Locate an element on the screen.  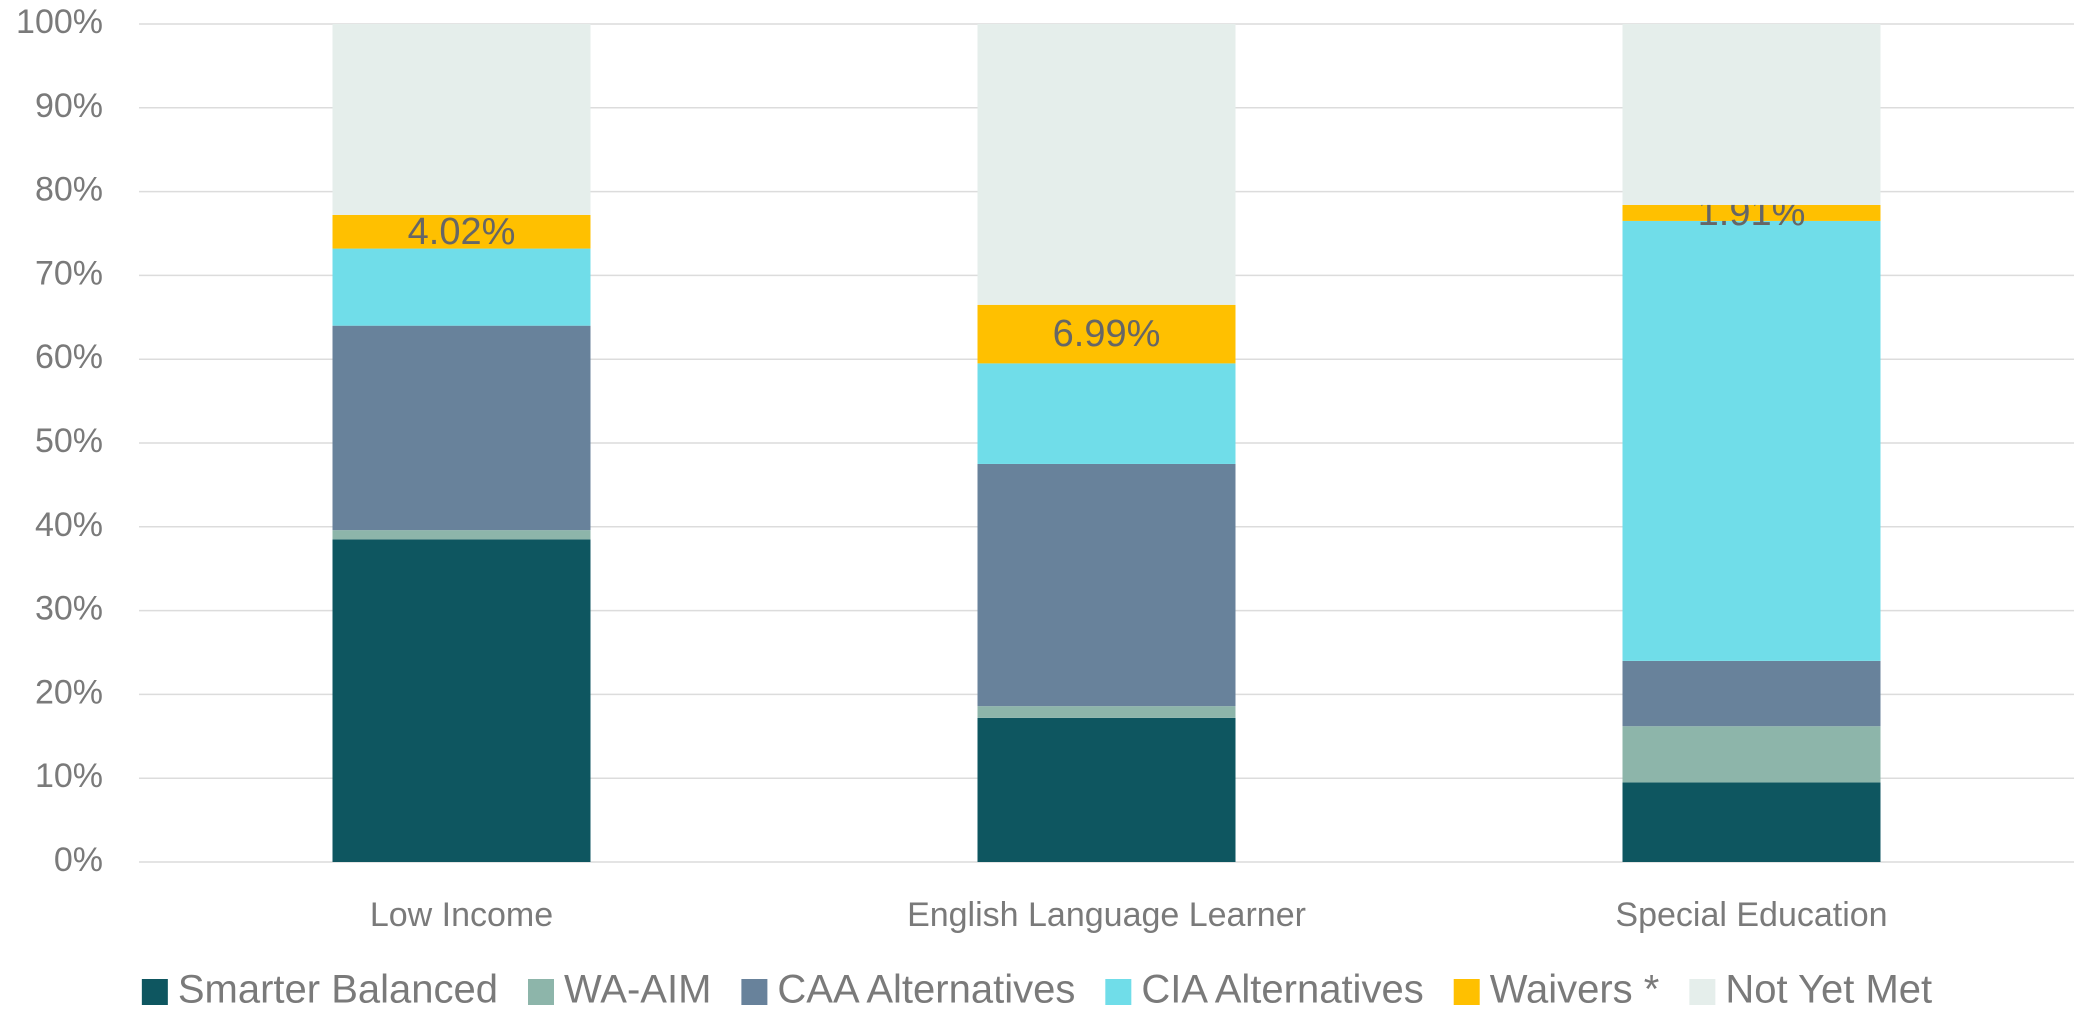
legend-label: CIA Alternatives is located at coordinates (1282, 990).